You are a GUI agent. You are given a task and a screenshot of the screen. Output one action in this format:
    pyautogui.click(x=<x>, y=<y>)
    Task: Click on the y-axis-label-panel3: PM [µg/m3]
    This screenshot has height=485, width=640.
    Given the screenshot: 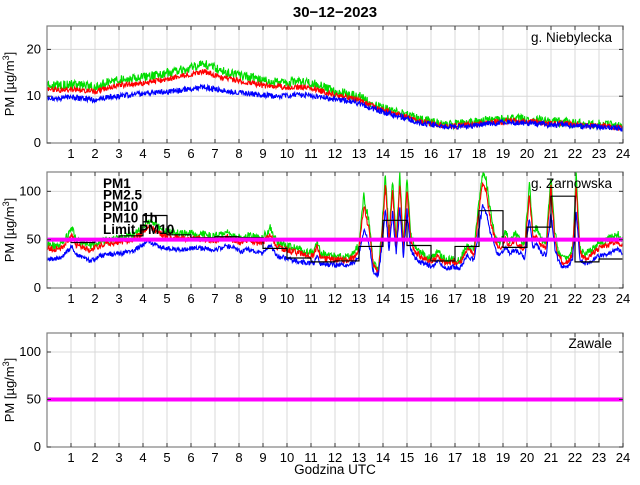 What is the action you would take?
    pyautogui.click(x=9, y=390)
    